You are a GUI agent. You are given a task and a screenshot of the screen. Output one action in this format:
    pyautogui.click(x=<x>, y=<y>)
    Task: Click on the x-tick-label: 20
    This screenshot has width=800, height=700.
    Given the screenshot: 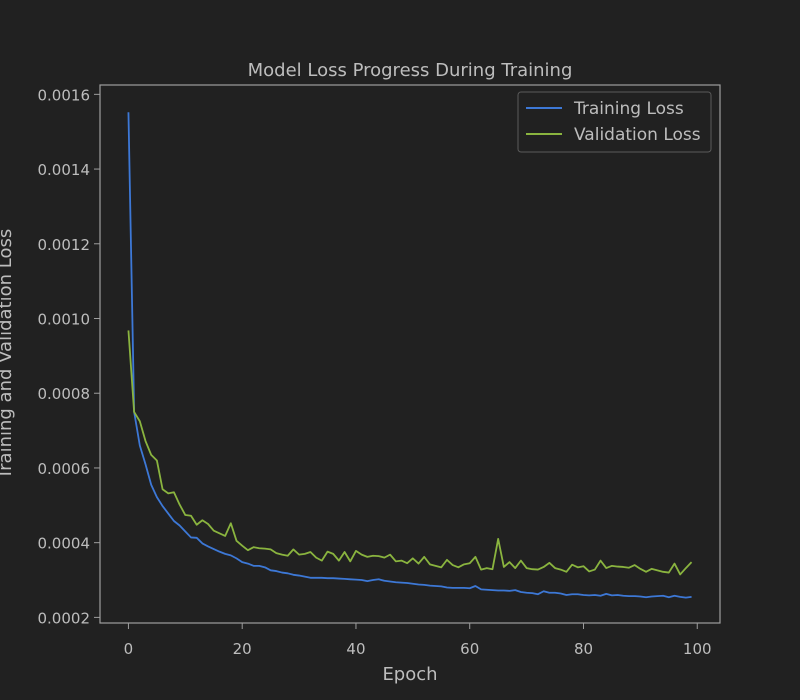 What is the action you would take?
    pyautogui.click(x=242, y=649)
    